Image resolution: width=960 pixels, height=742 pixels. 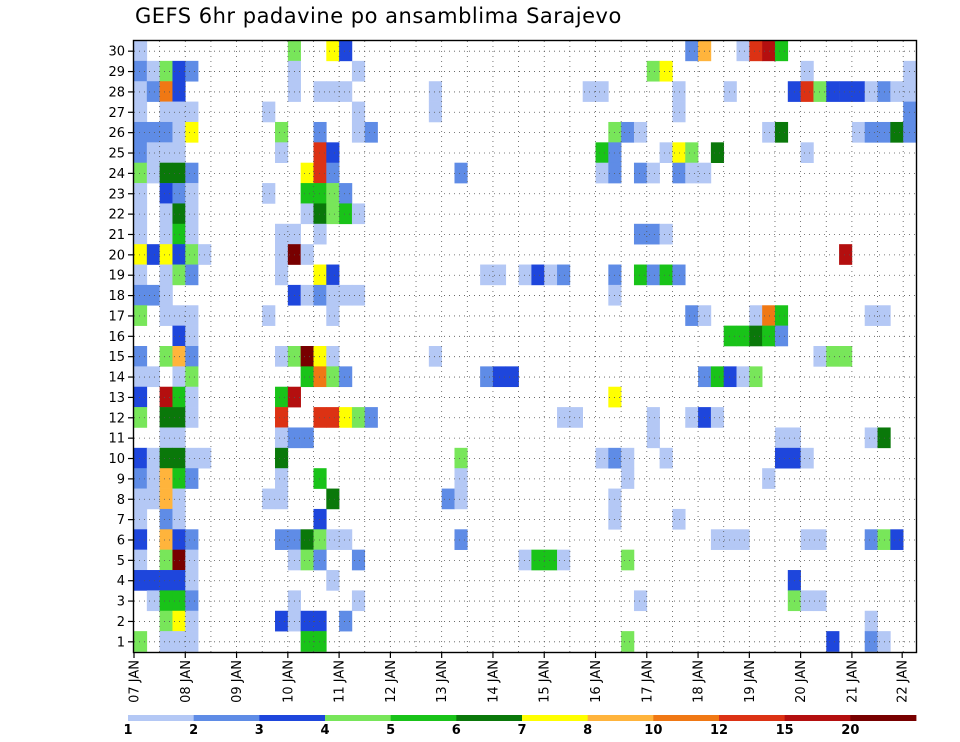 I want to click on x-tick-label: 17 JAN, so click(x=647, y=681).